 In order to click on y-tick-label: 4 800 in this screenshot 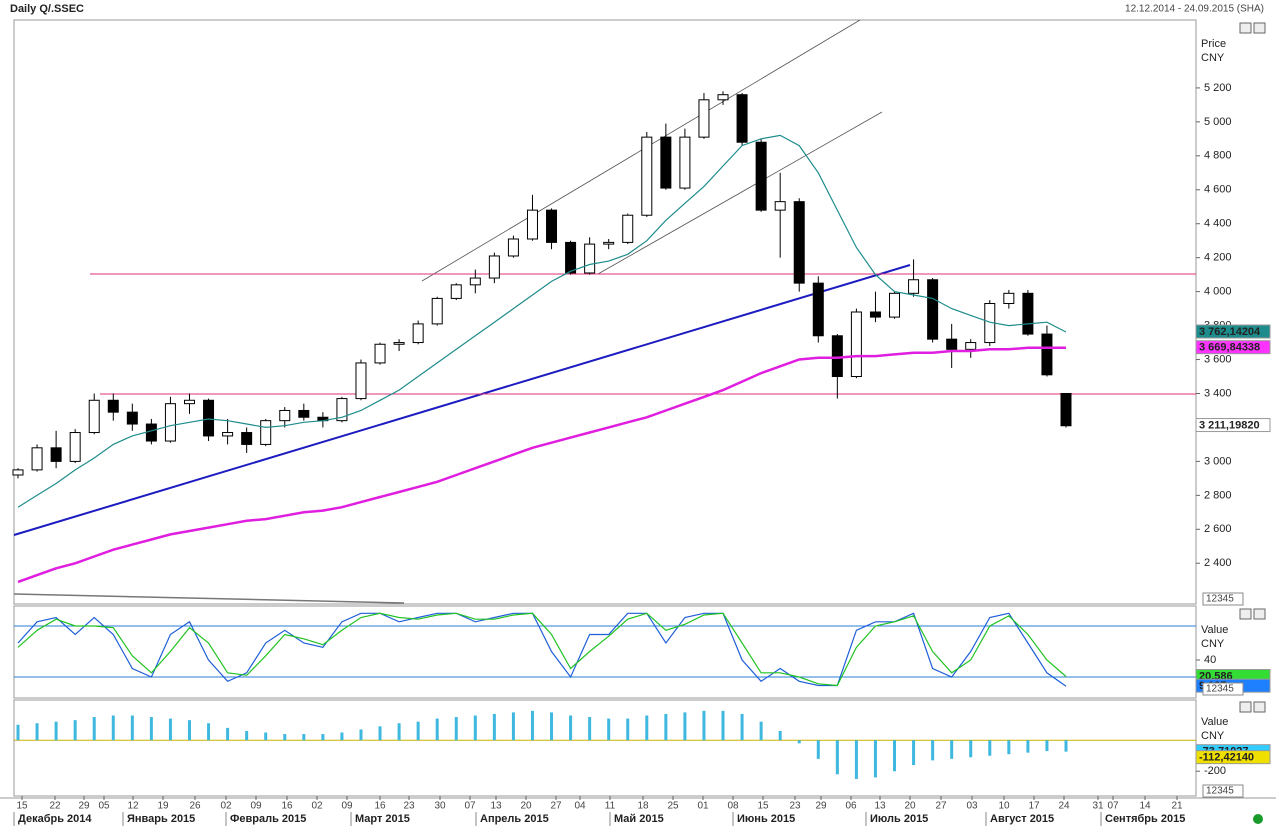, I will do `click(1218, 156)`.